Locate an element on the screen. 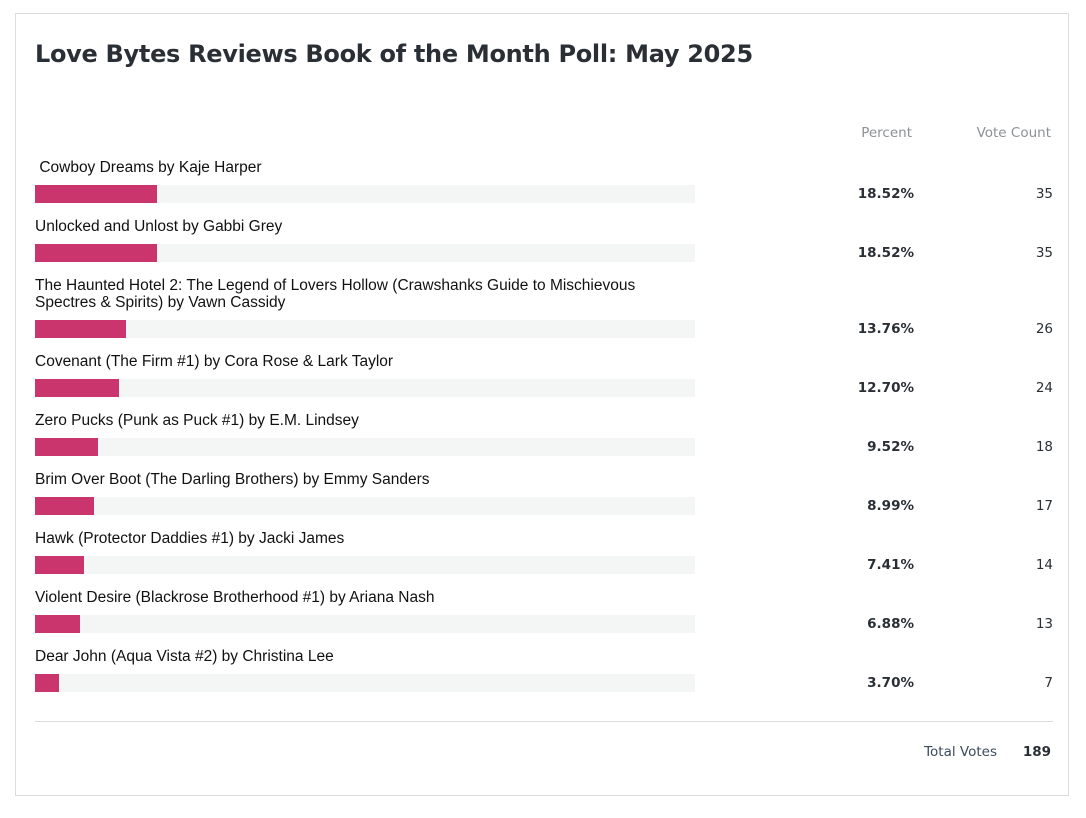 This screenshot has height=818, width=1086. result-vote-count: 26 is located at coordinates (1044, 329).